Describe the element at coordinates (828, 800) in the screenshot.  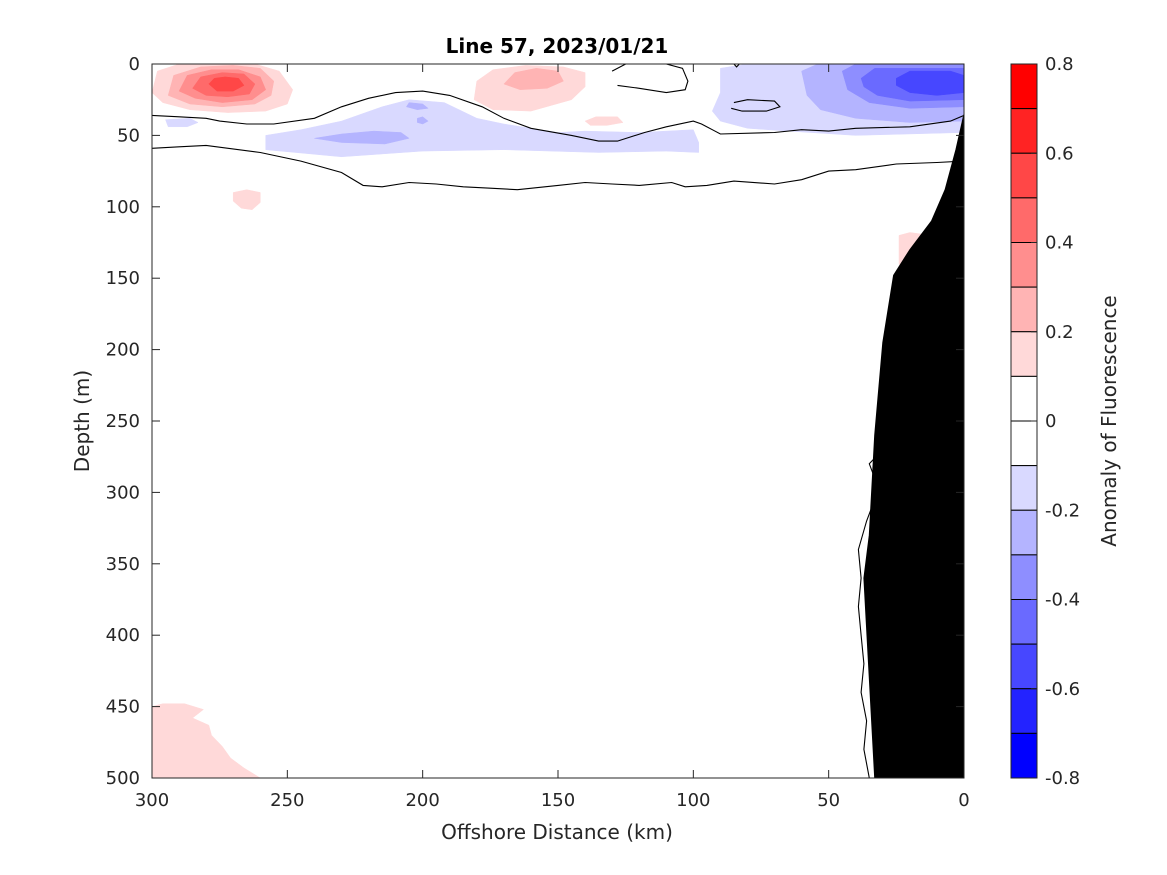
I see `x-tick-label: 50` at that location.